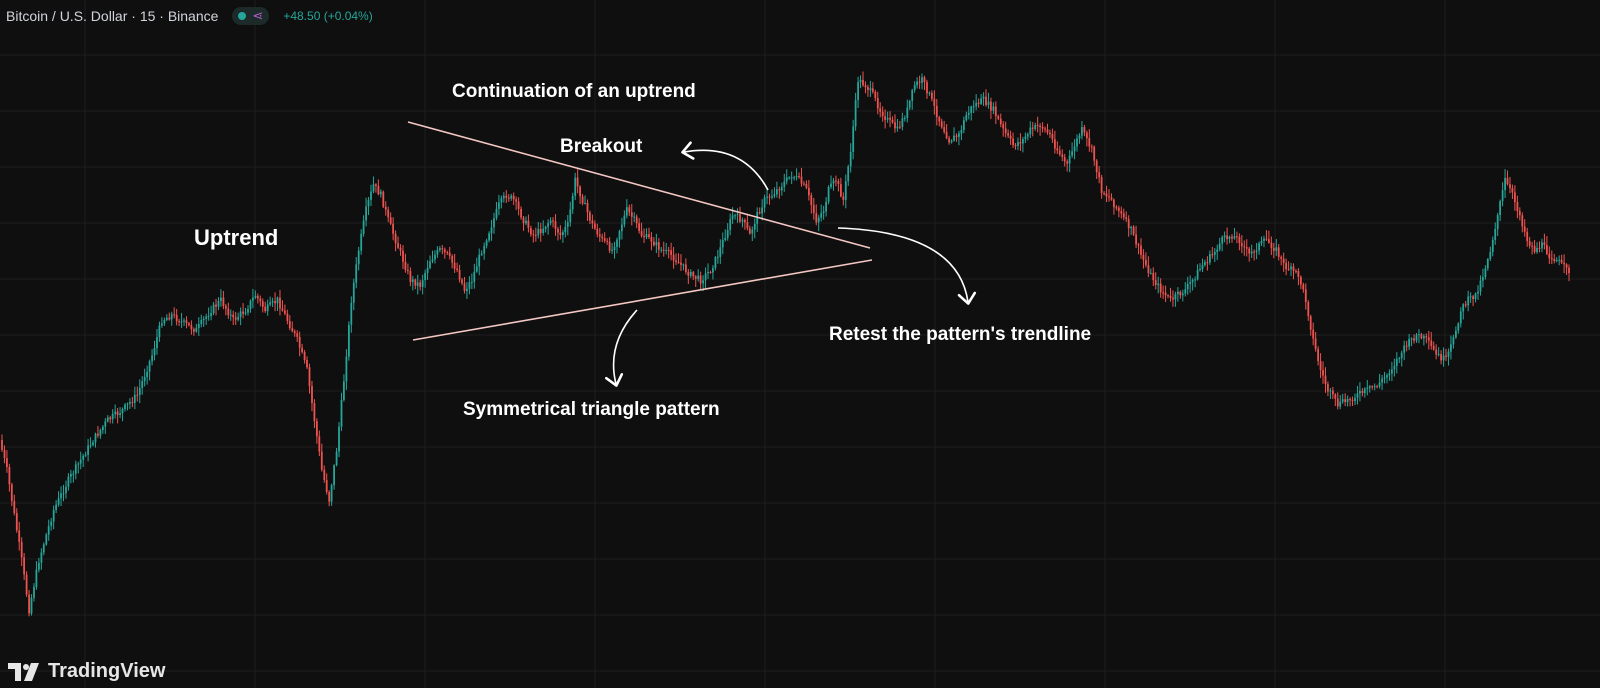 Image resolution: width=1600 pixels, height=688 pixels. What do you see at coordinates (258, 15) in the screenshot?
I see `share-icon: ⋖` at bounding box center [258, 15].